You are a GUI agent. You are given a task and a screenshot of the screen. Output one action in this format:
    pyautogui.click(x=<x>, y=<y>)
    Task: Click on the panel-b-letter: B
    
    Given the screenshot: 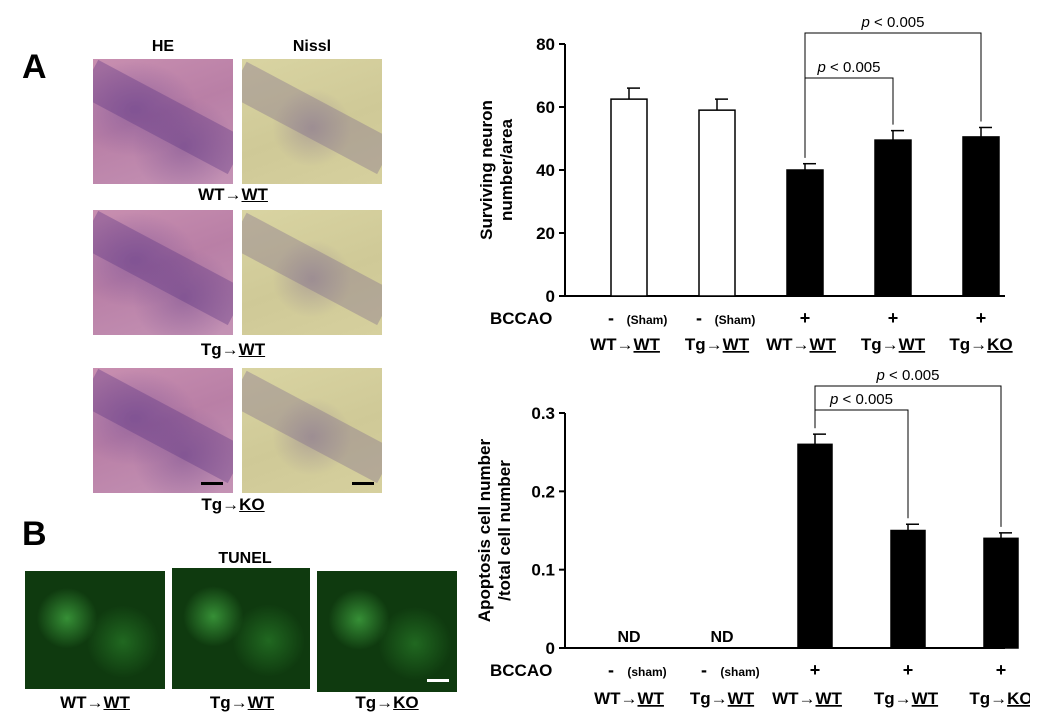 What is the action you would take?
    pyautogui.click(x=34, y=534)
    